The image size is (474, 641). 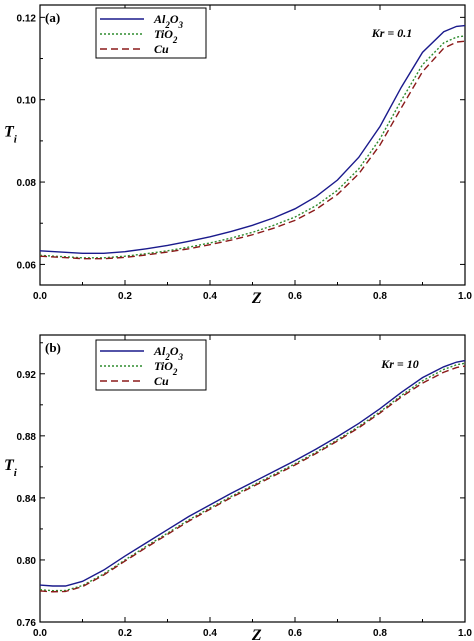 What do you see at coordinates (27, 101) in the screenshot?
I see `y-tick-label: 0.10` at bounding box center [27, 101].